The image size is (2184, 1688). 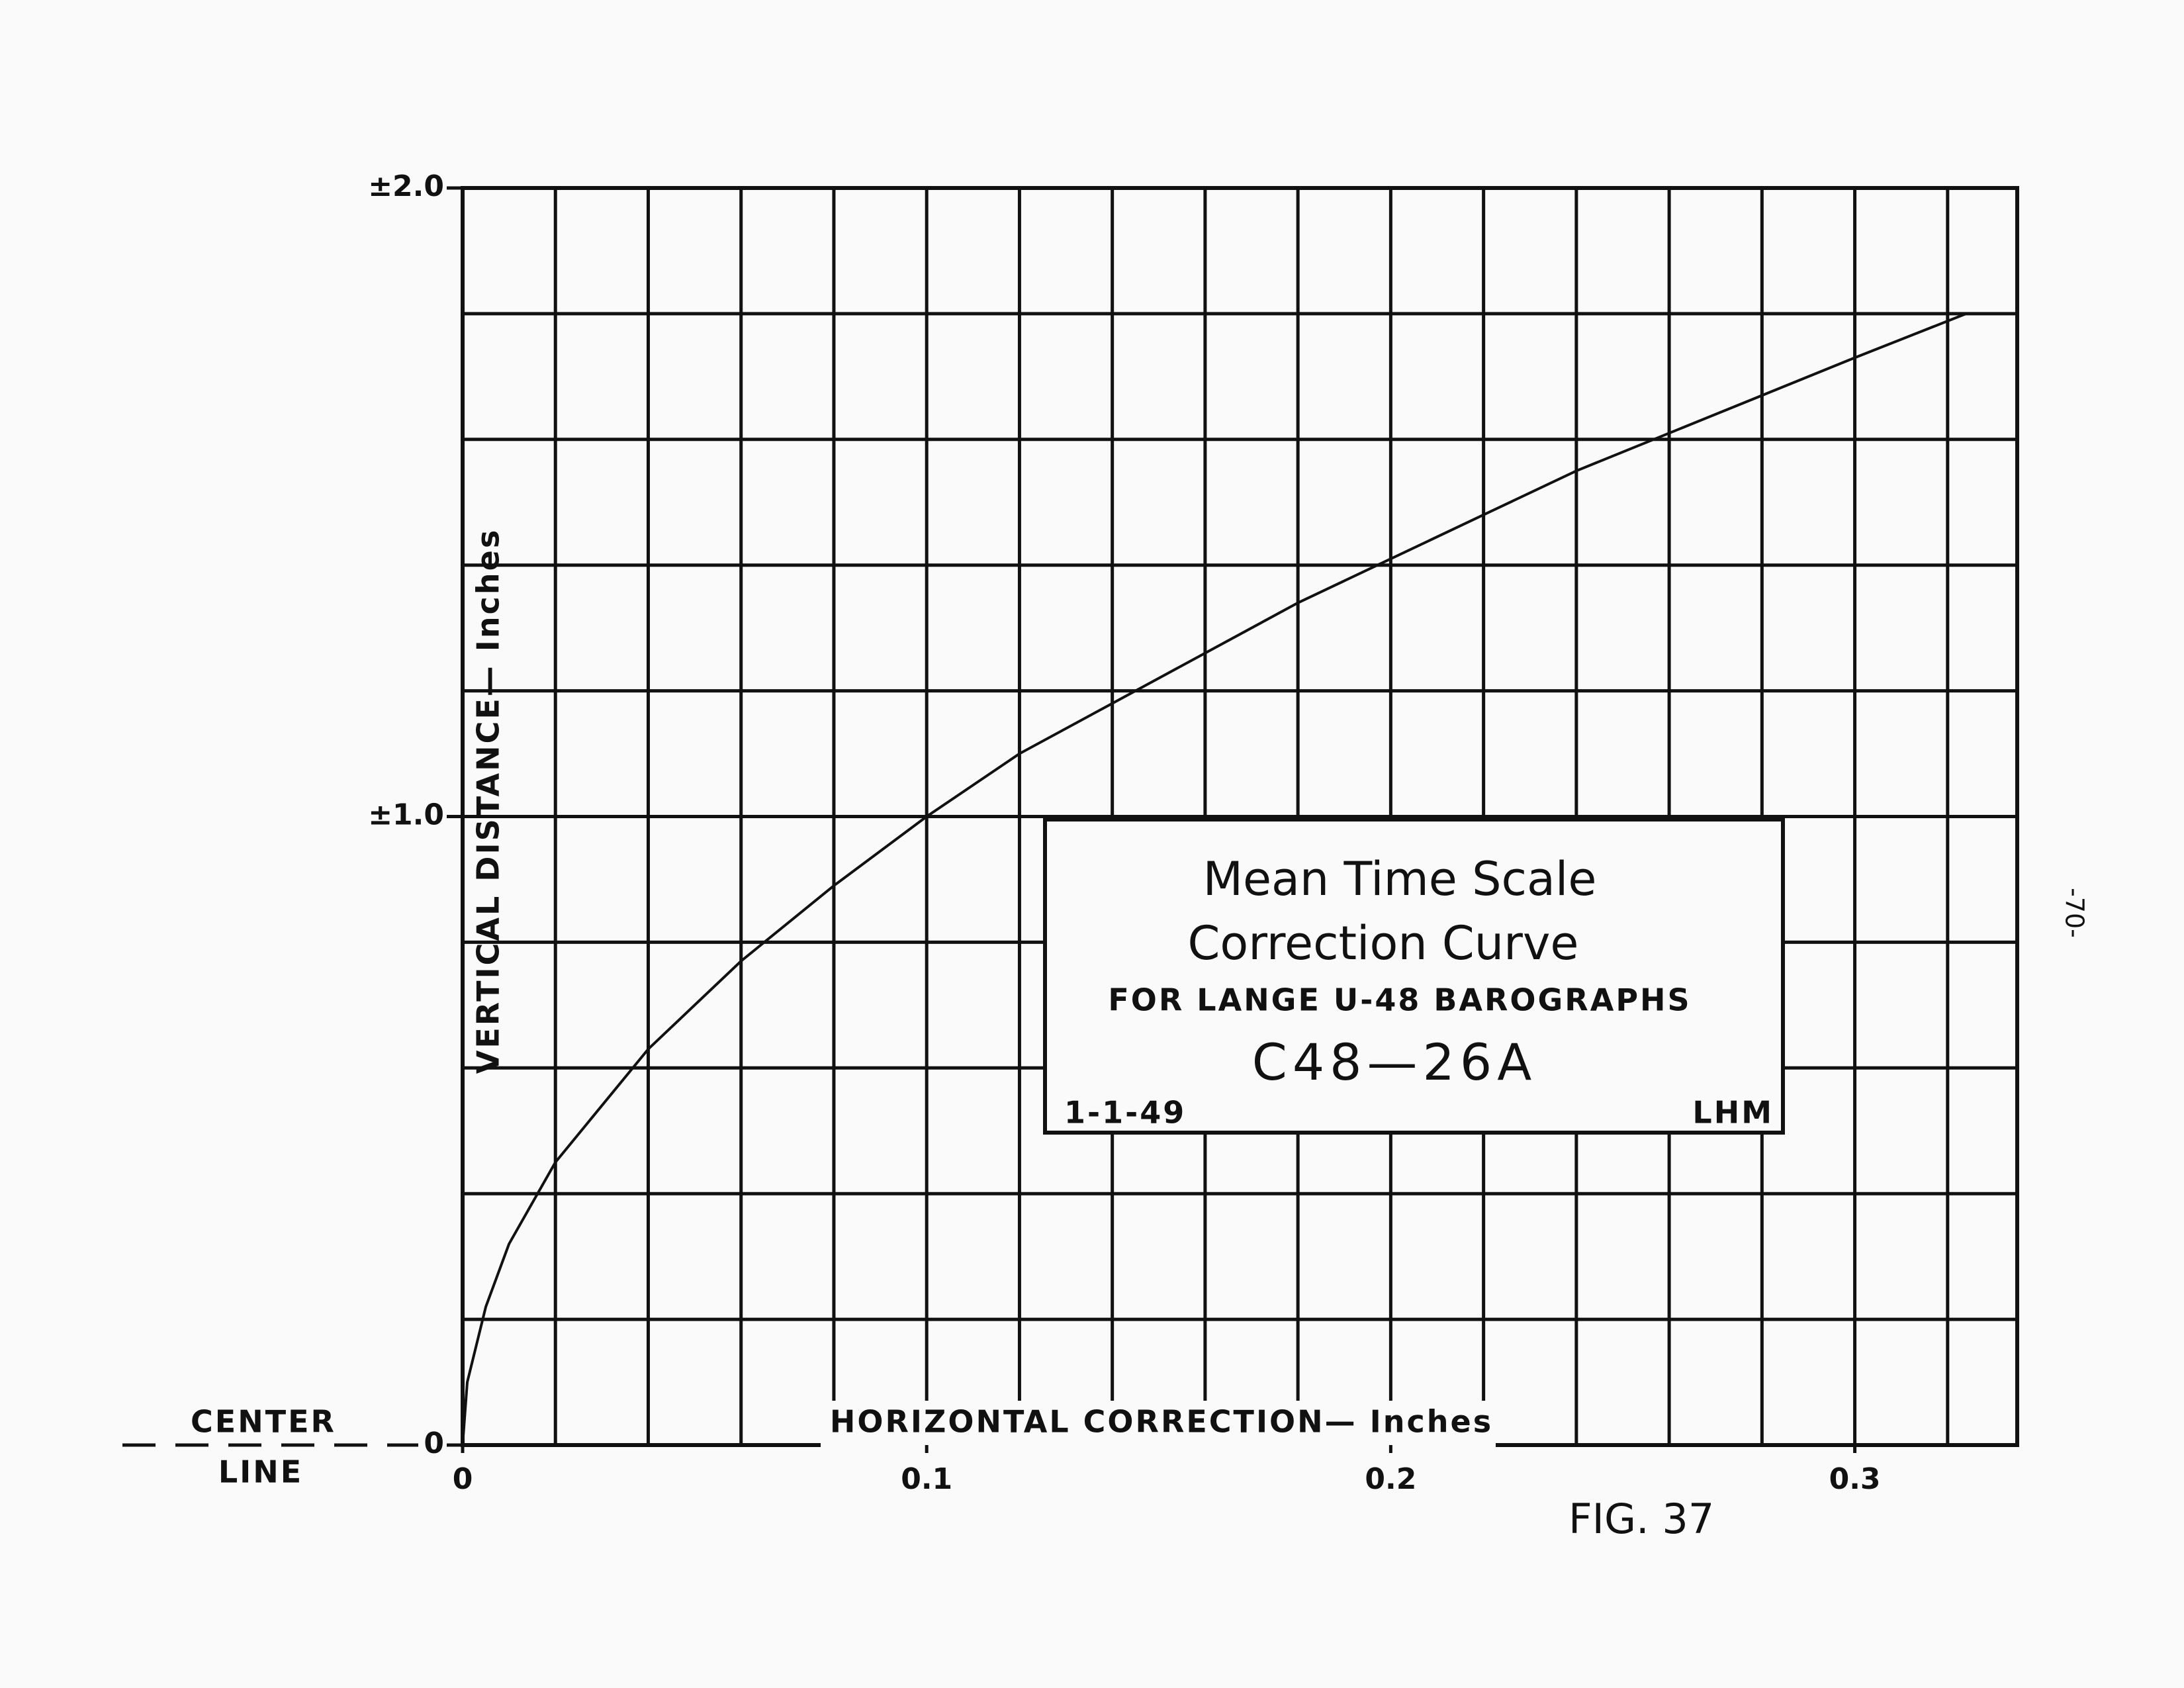 What do you see at coordinates (1641, 1519) in the screenshot?
I see `figure-label: FIG. 37` at bounding box center [1641, 1519].